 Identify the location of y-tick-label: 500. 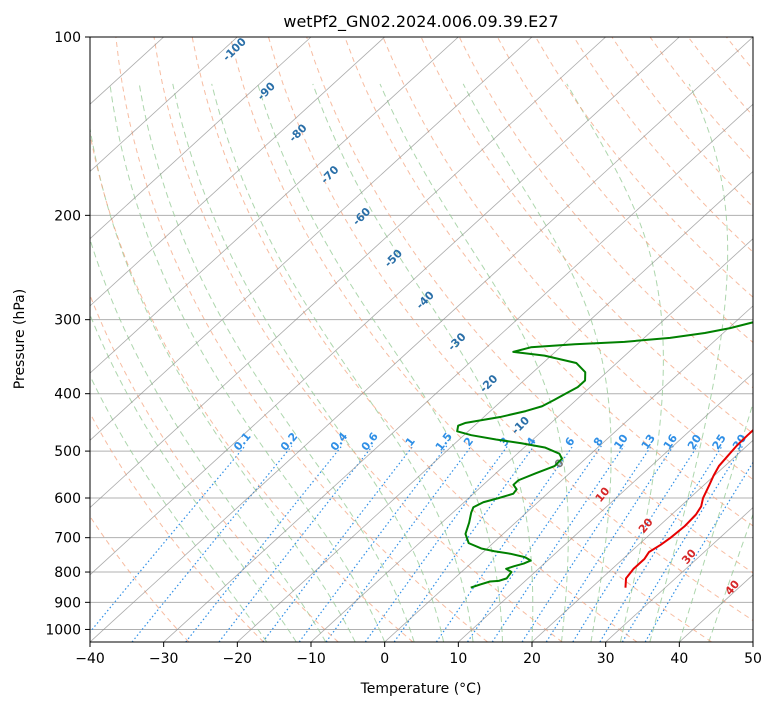
(67, 452).